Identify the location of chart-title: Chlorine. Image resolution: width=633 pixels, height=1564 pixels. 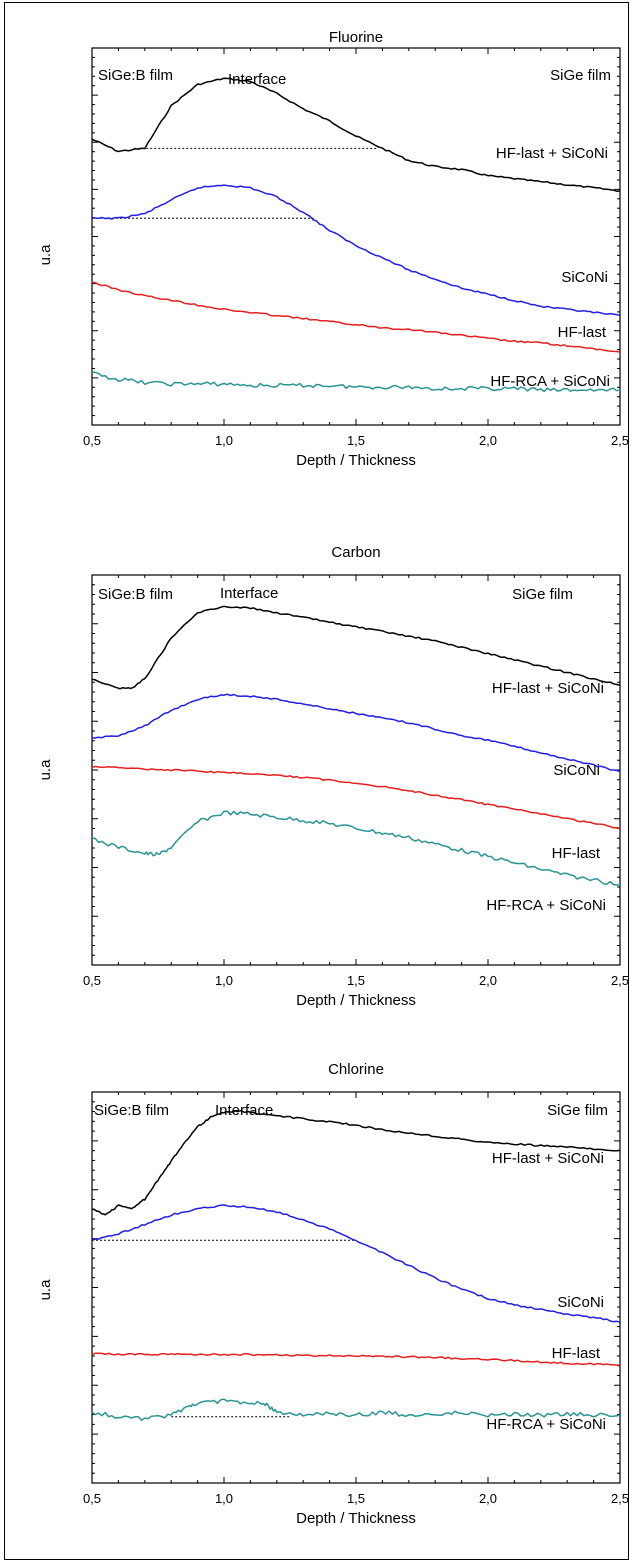
(356, 1069).